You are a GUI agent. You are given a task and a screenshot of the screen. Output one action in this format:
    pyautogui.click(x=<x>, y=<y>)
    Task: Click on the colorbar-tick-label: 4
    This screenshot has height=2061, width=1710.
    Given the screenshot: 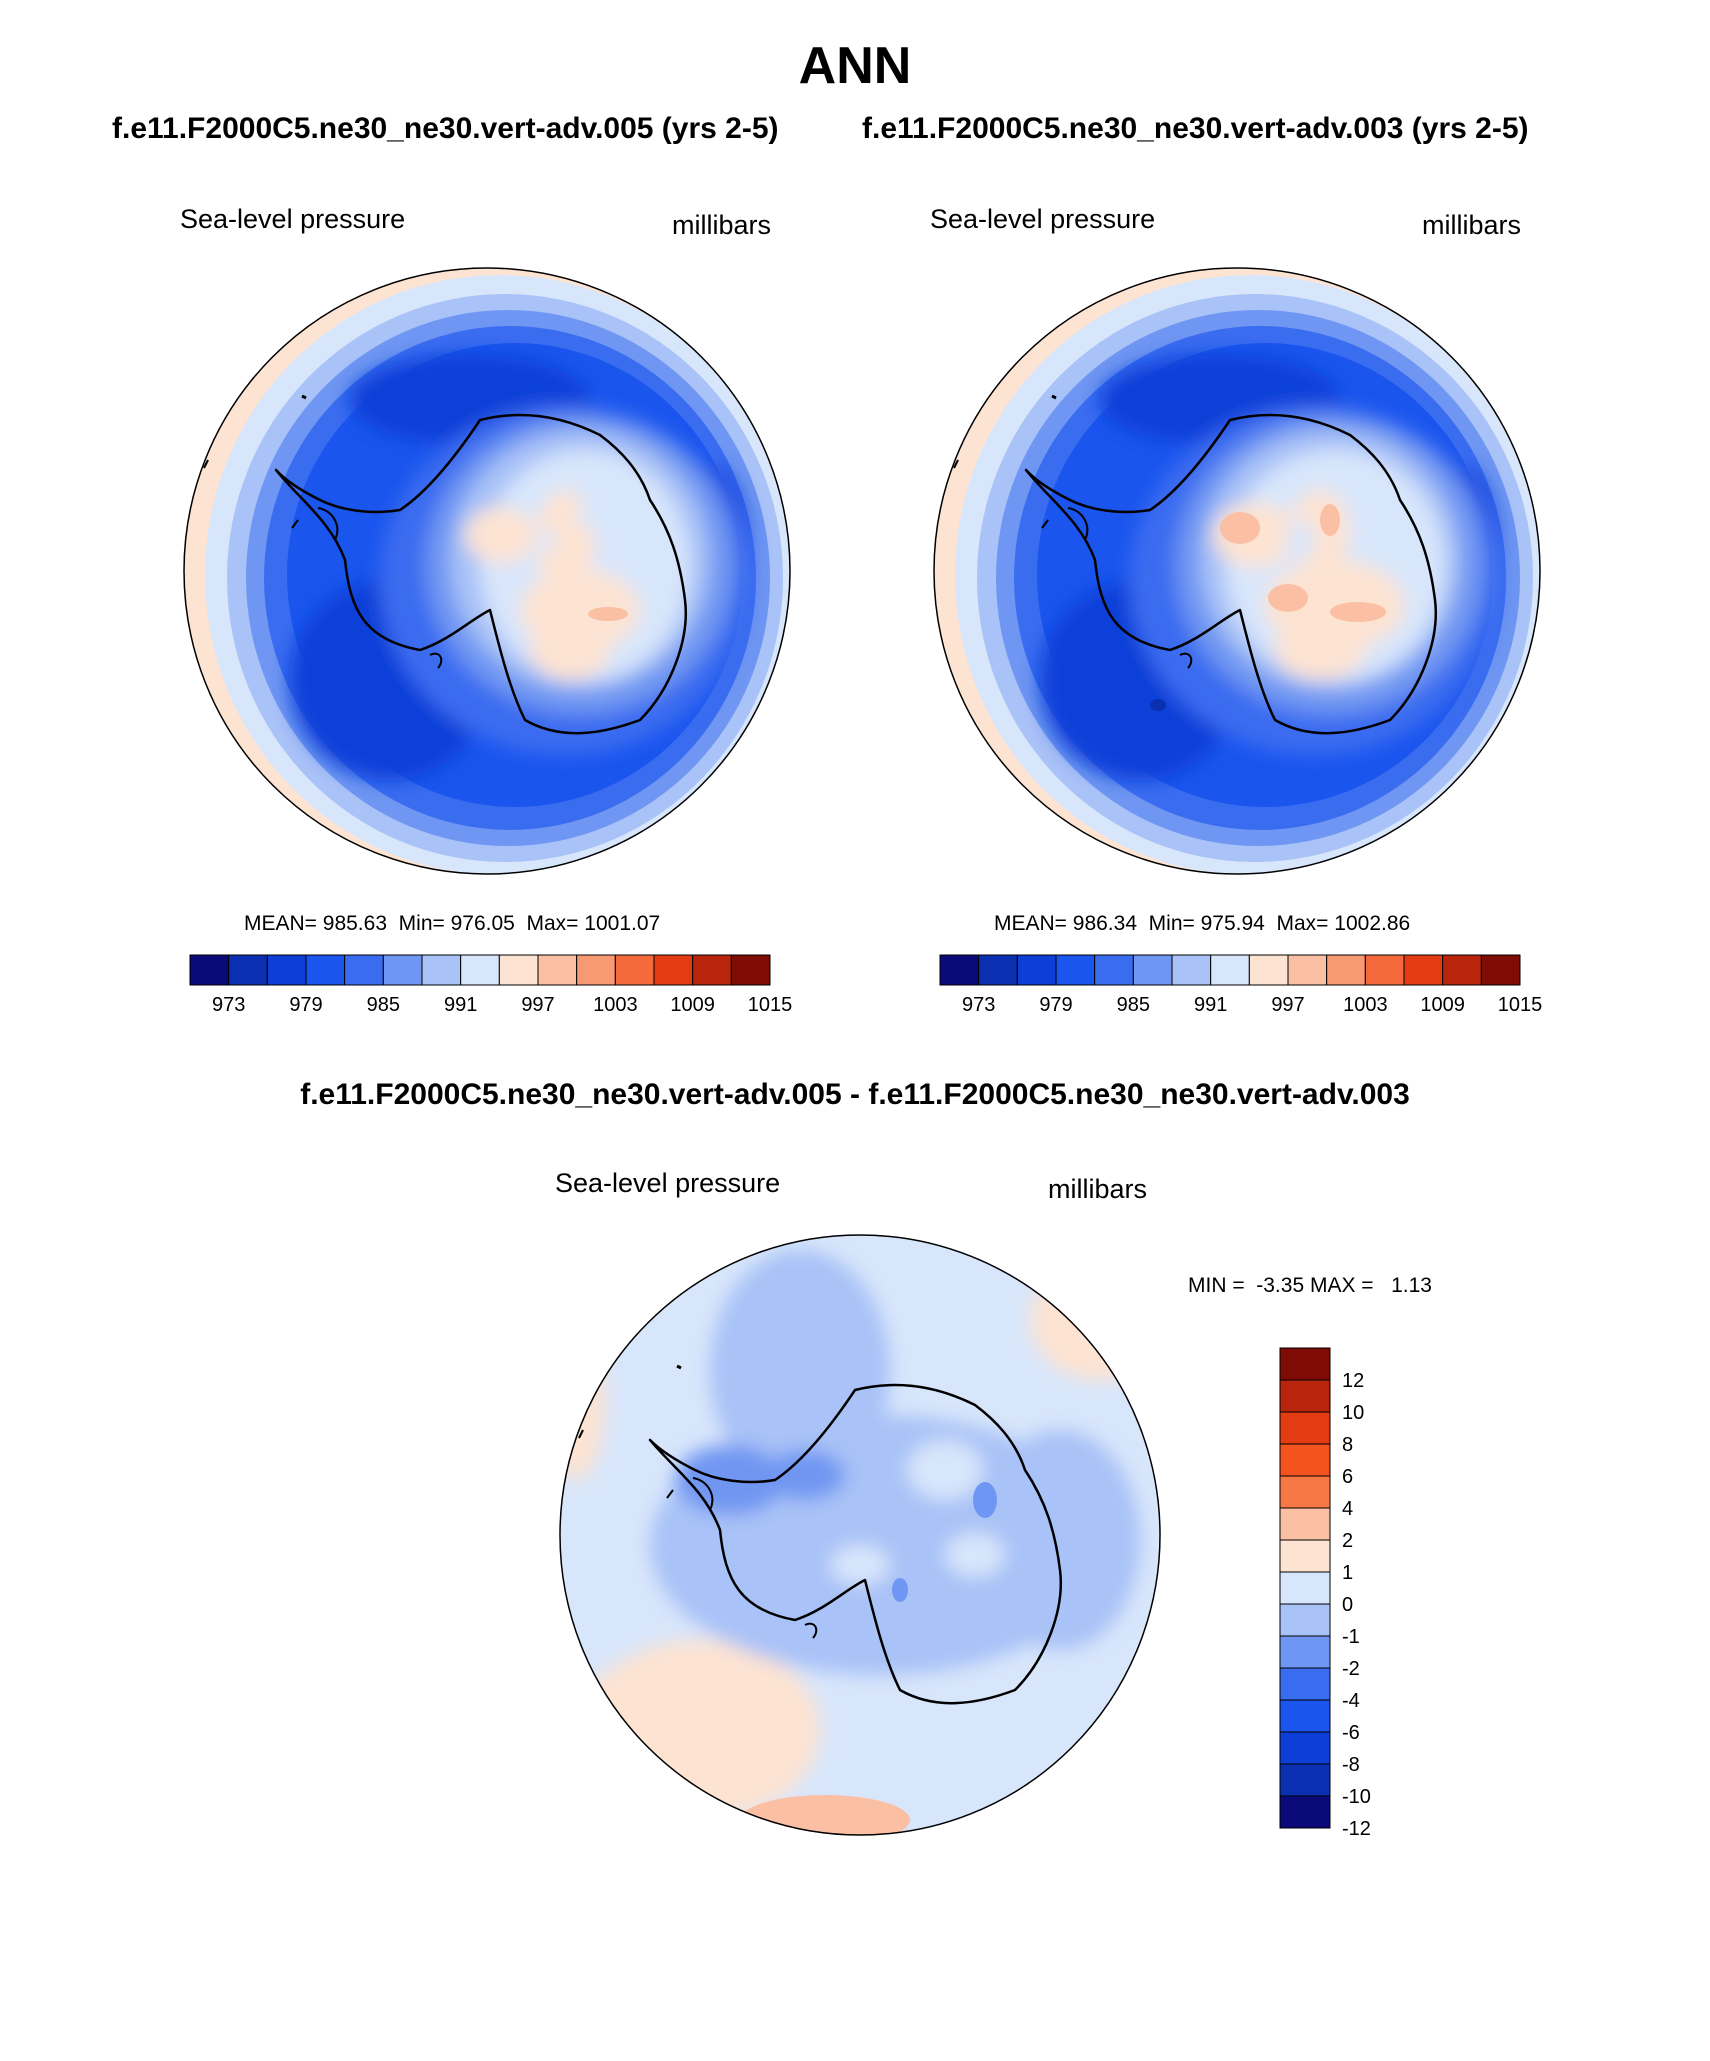 What is the action you would take?
    pyautogui.click(x=1347, y=1509)
    